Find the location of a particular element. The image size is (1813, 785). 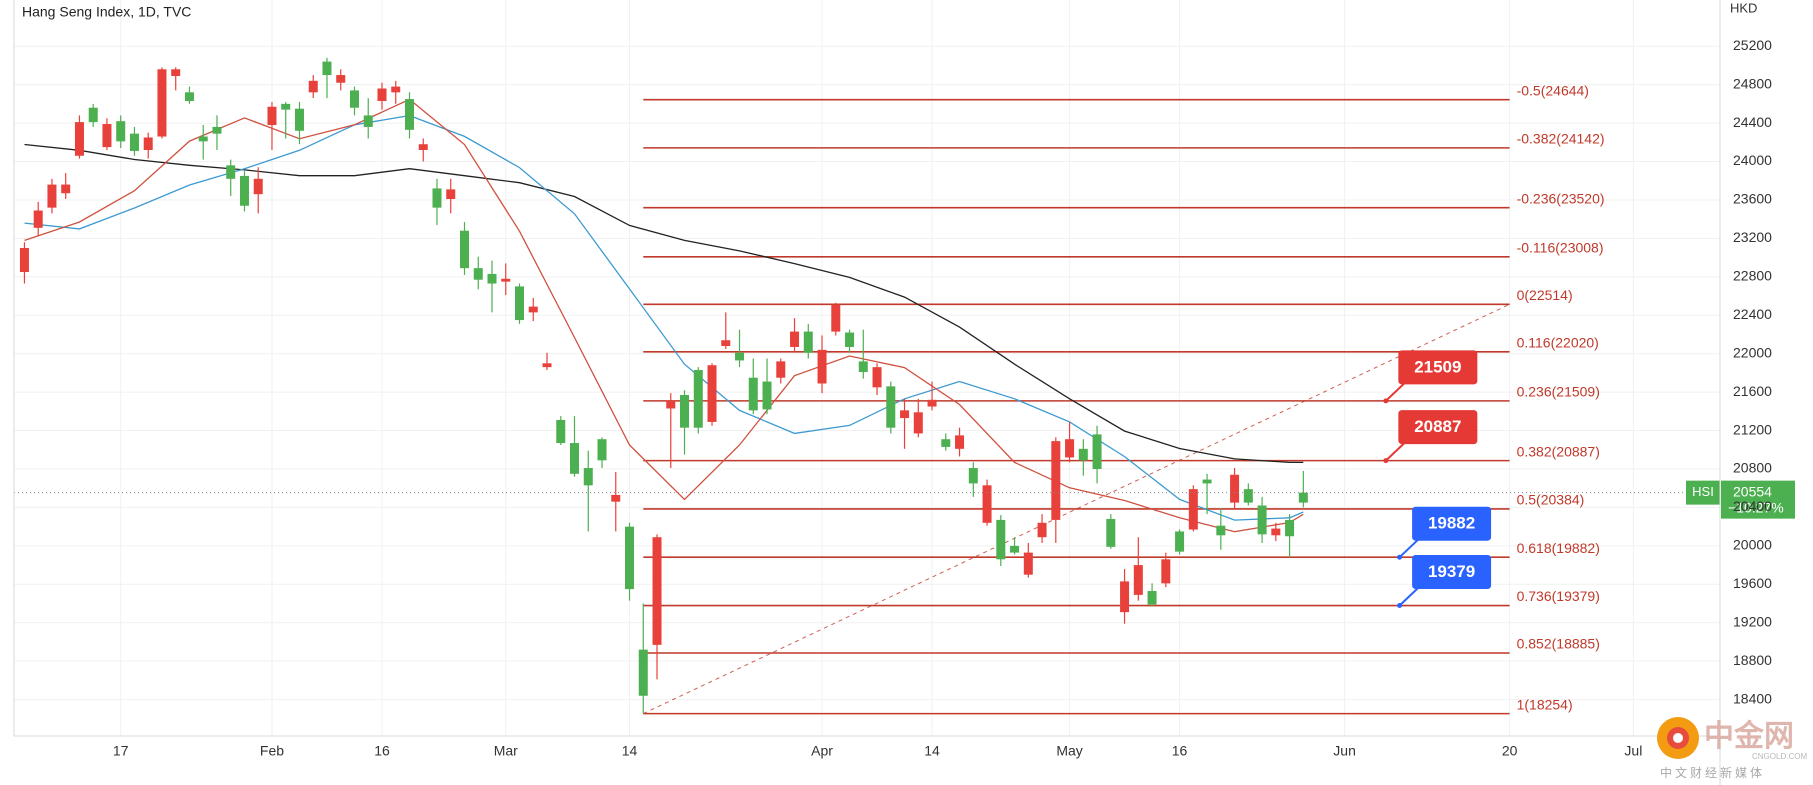

x-tick-label: May is located at coordinates (1069, 751).